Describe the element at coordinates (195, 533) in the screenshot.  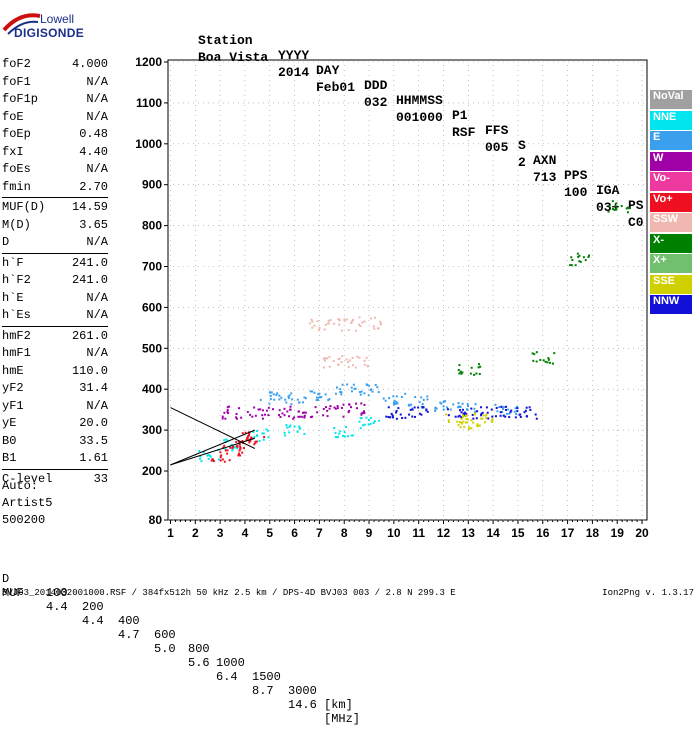
I see `x-tick-label: 2` at that location.